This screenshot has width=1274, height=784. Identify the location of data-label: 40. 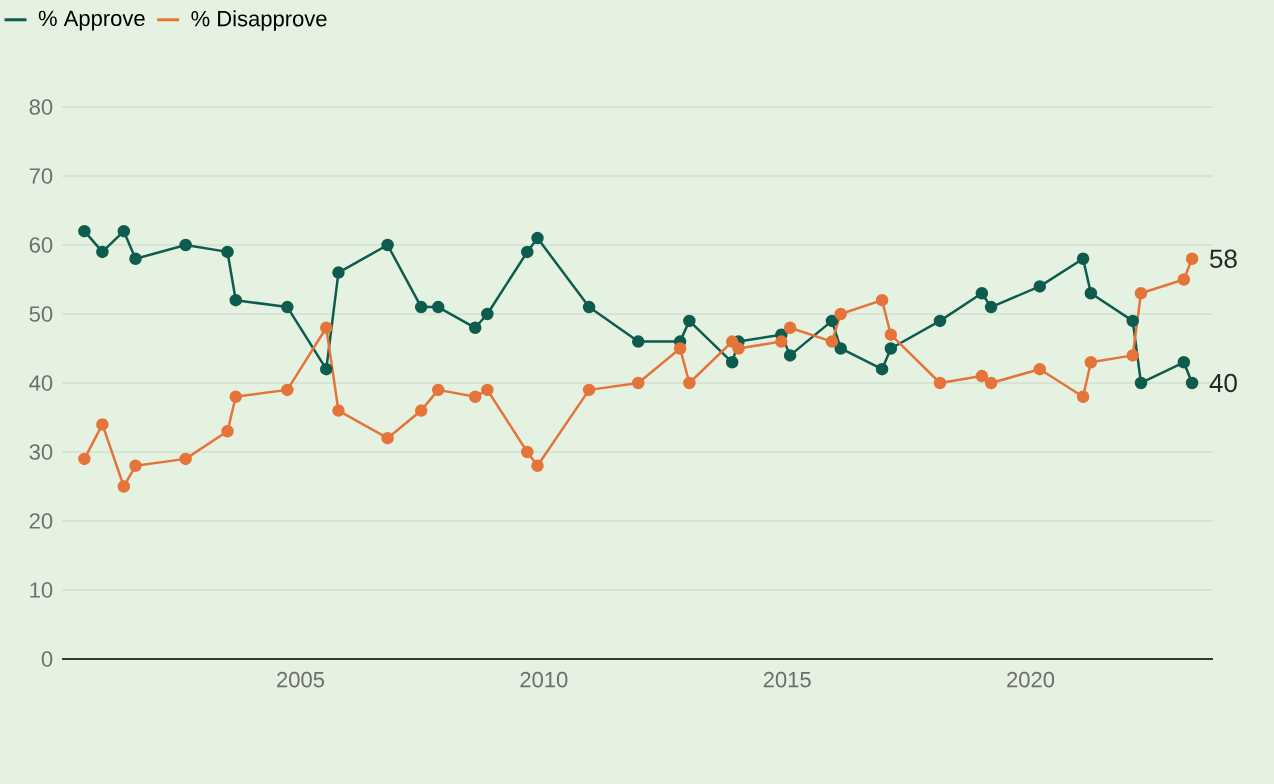
(1223, 383).